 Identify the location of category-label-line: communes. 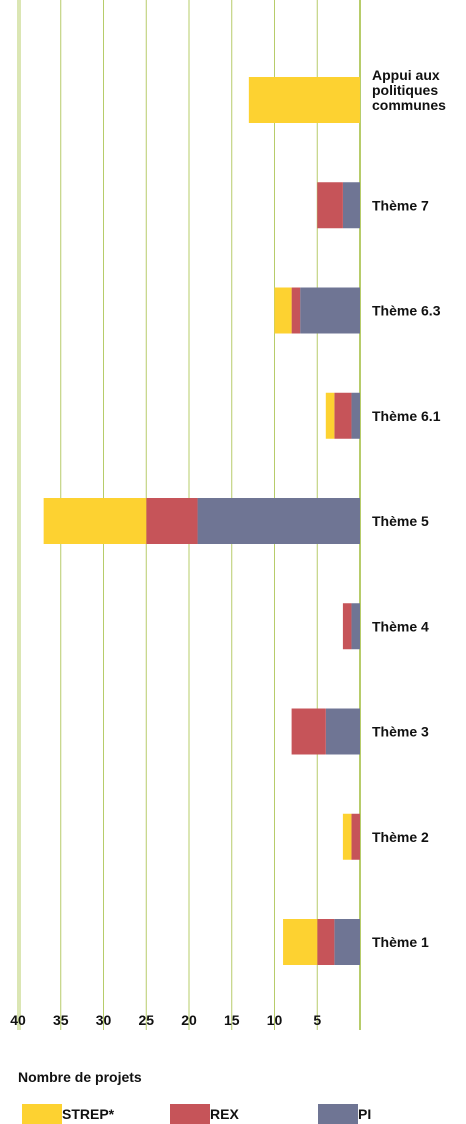
(409, 105).